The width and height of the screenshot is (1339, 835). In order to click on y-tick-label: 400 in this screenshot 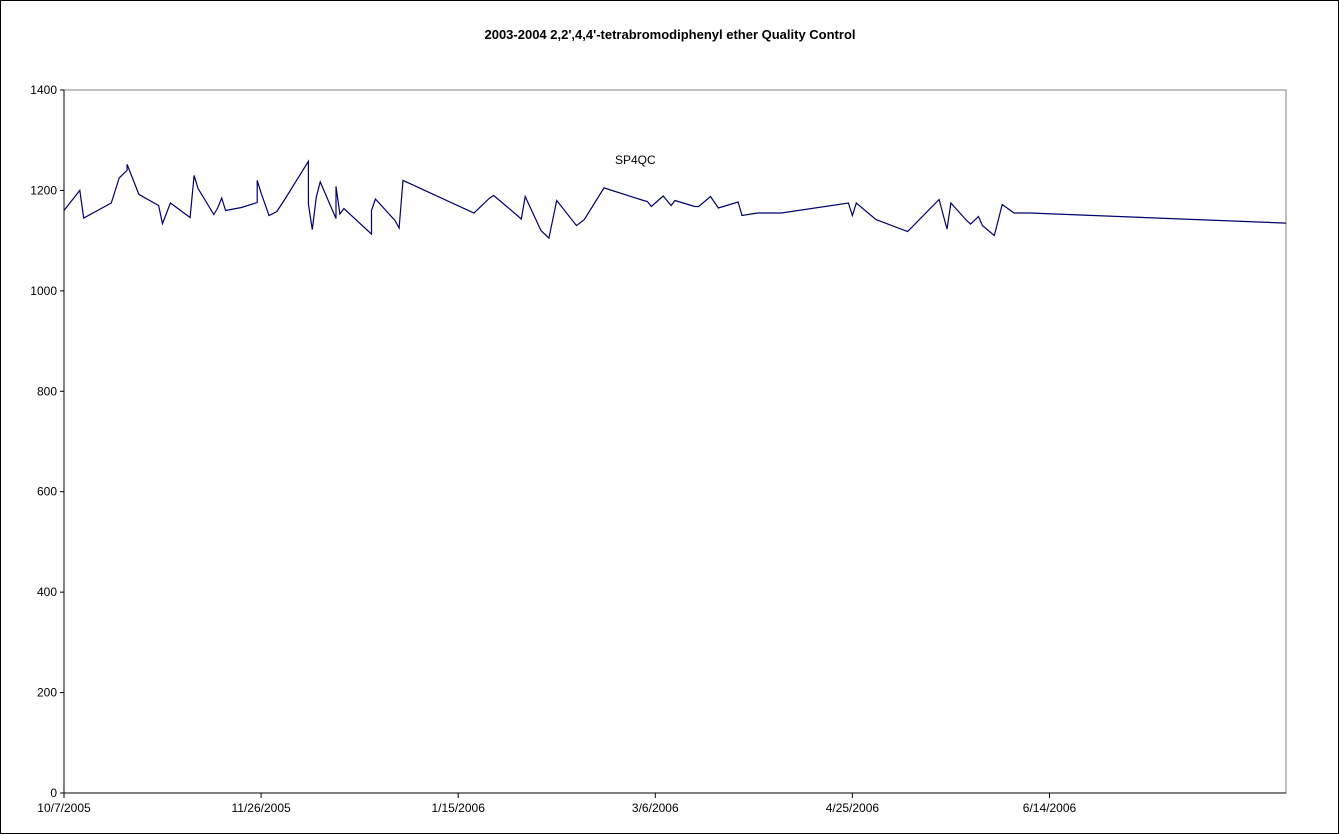, I will do `click(47, 592)`.